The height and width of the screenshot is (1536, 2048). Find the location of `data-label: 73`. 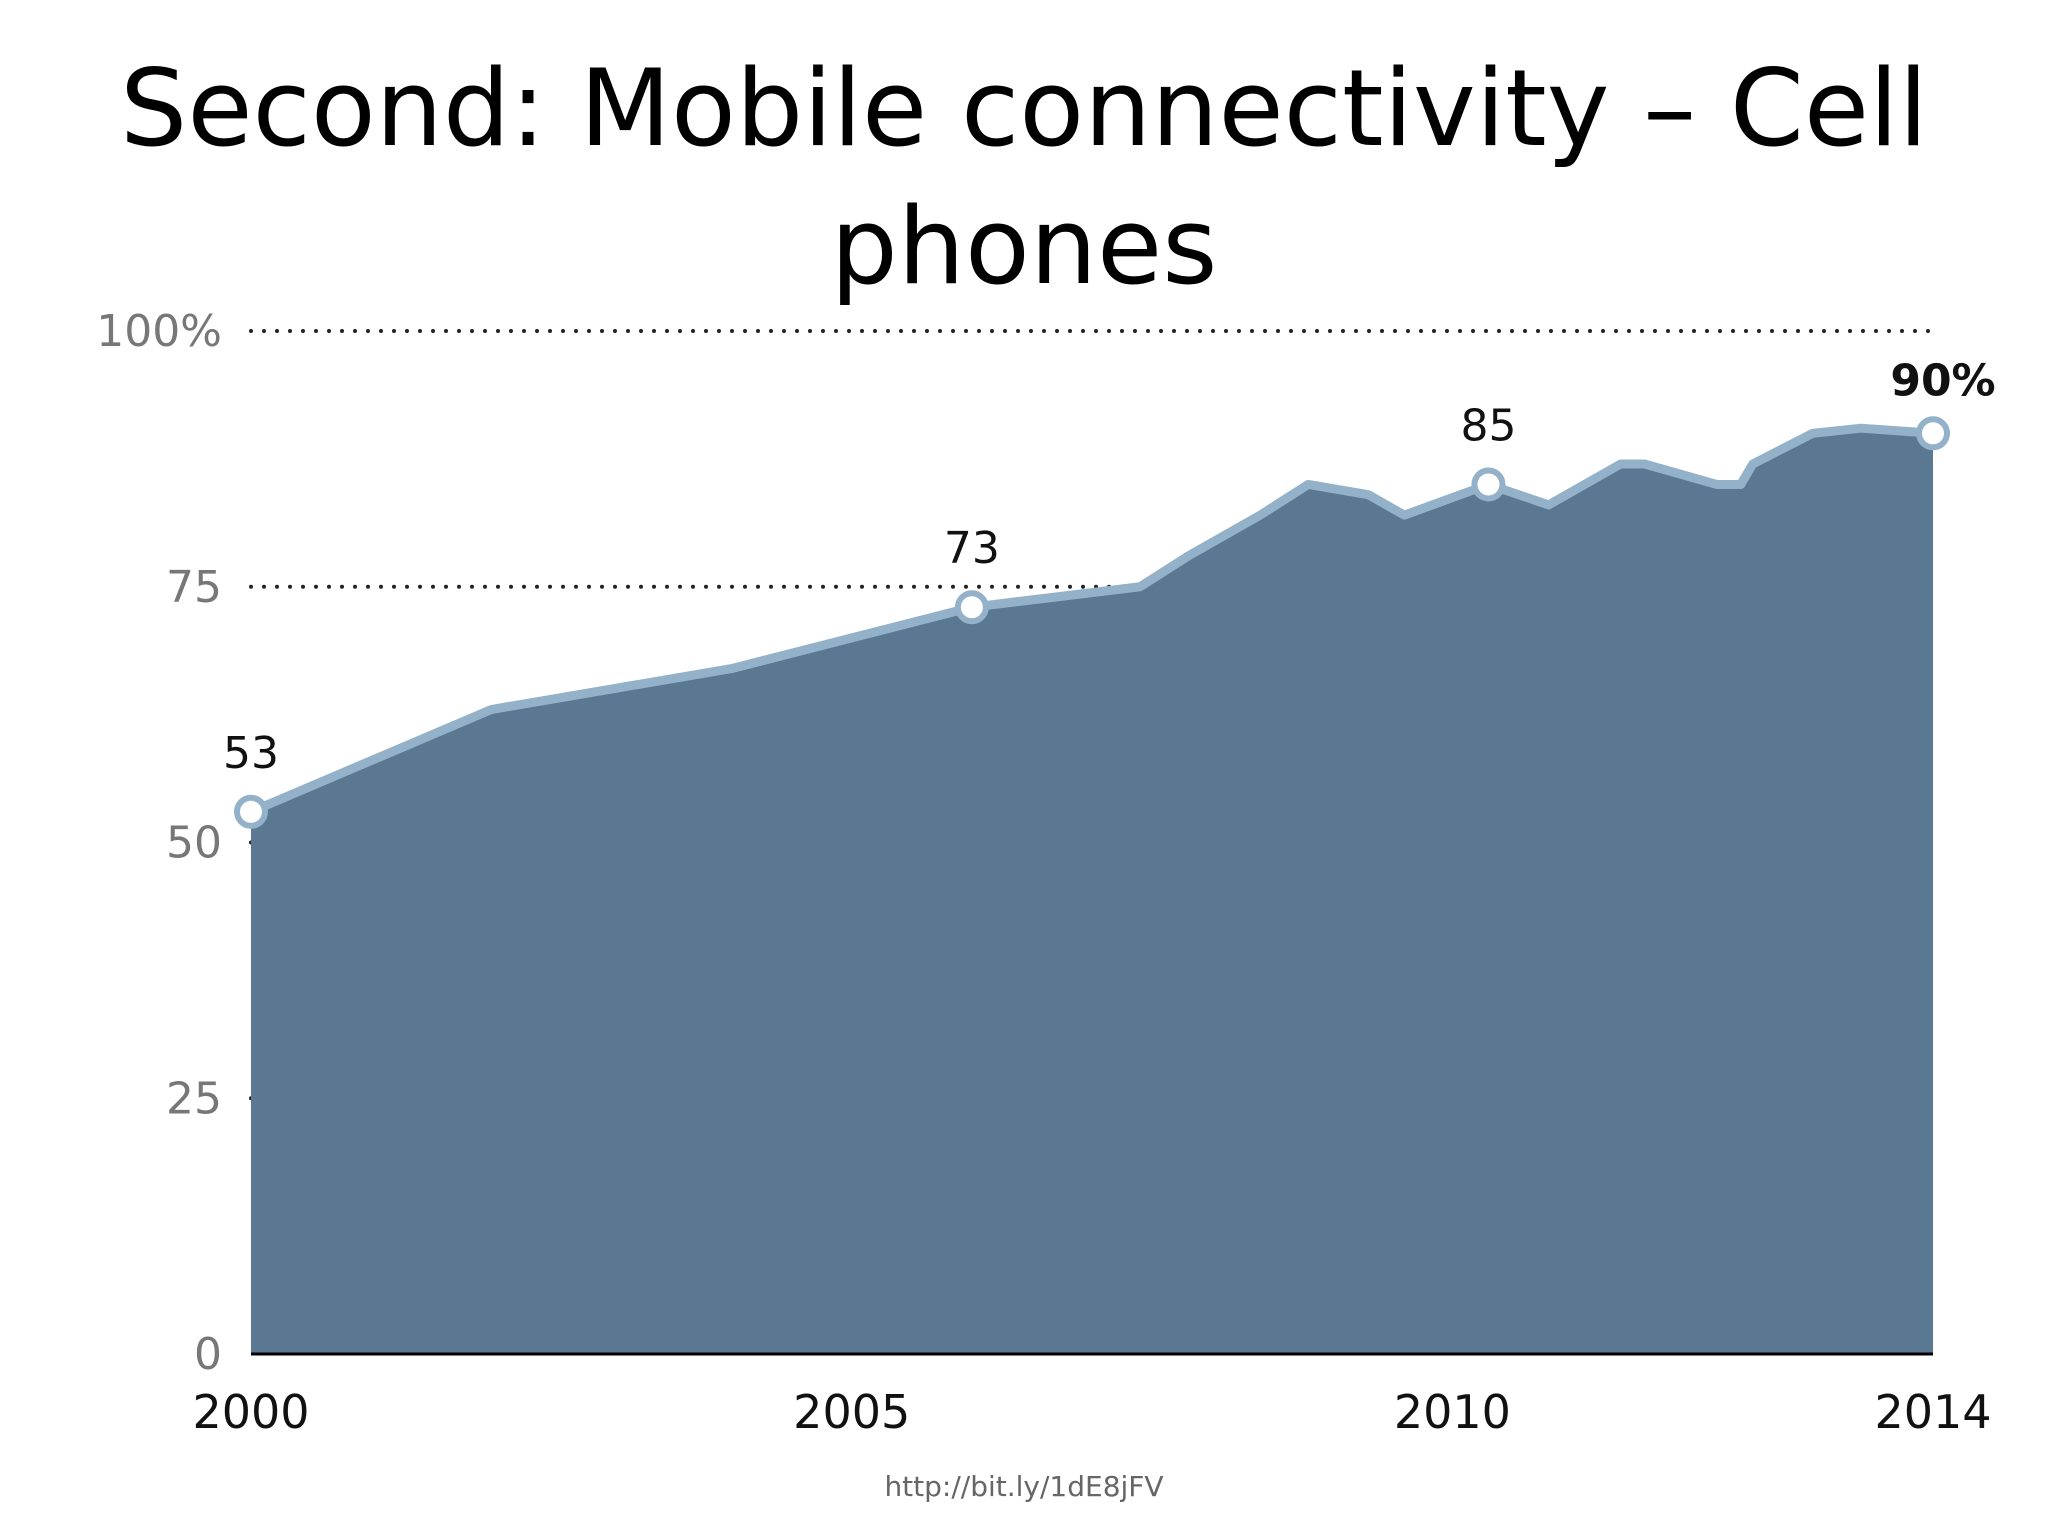

data-label: 73 is located at coordinates (972, 548).